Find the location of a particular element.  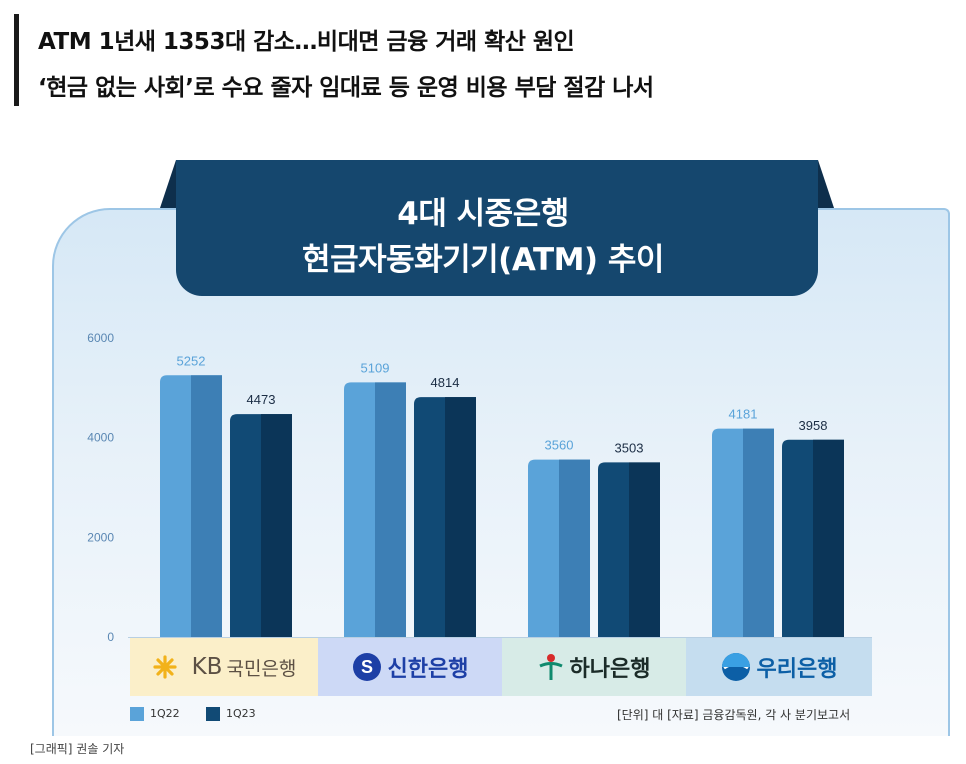

bar-value-label: 4181 is located at coordinates (743, 414).